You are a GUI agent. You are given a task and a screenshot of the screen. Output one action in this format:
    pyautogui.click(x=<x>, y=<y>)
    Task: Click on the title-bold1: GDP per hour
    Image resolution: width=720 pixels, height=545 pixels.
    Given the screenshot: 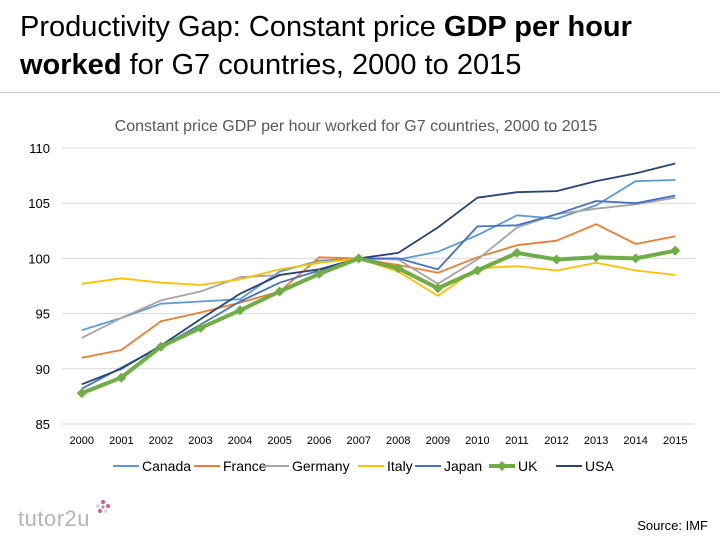 What is the action you would take?
    pyautogui.click(x=537, y=27)
    